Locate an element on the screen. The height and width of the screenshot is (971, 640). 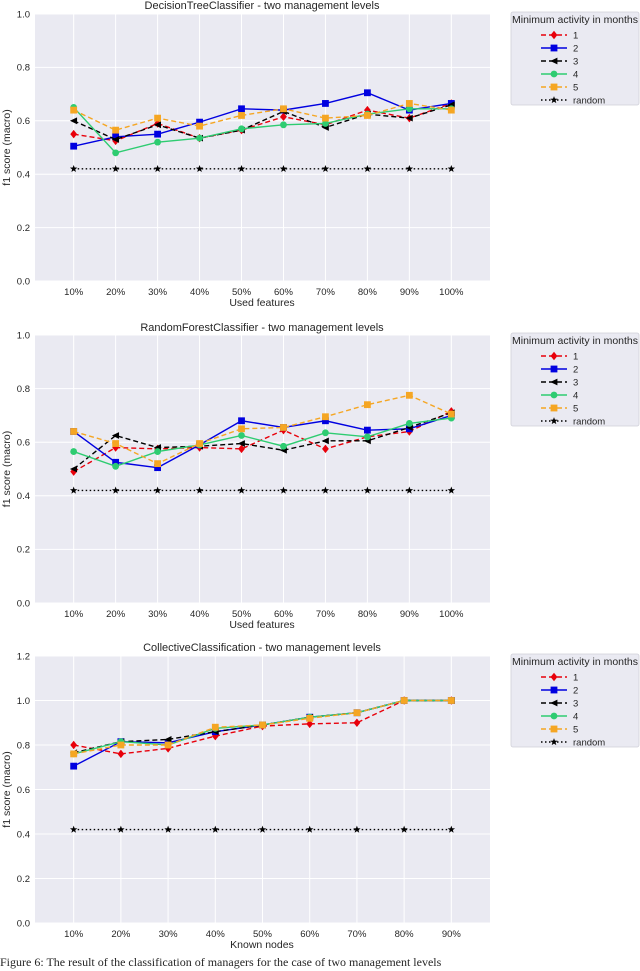
x-tick-label: 20% is located at coordinates (121, 934).